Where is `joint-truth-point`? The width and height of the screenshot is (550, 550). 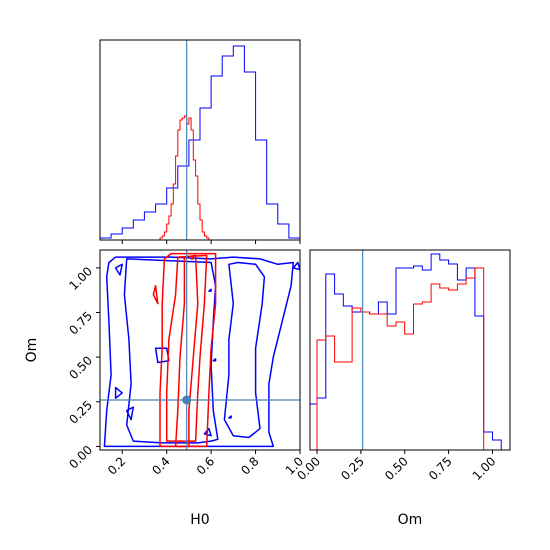 joint-truth-point is located at coordinates (187, 400).